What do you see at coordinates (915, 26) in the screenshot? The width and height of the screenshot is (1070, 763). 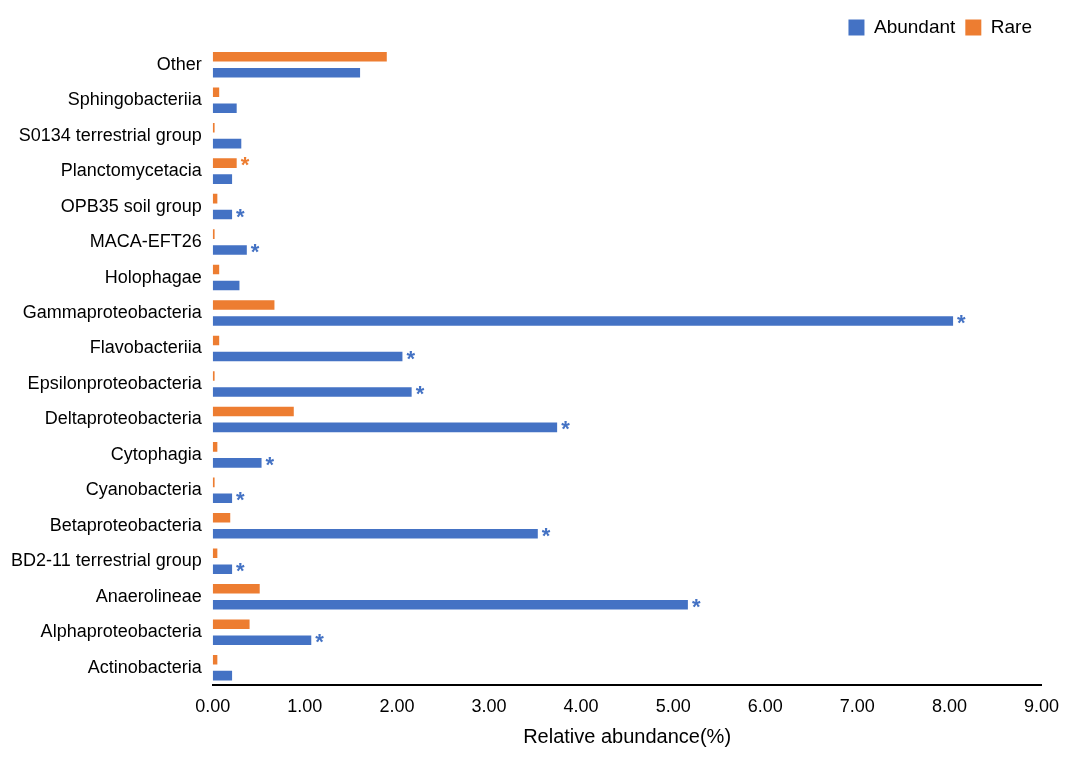 I see `legend-label: Abundant` at bounding box center [915, 26].